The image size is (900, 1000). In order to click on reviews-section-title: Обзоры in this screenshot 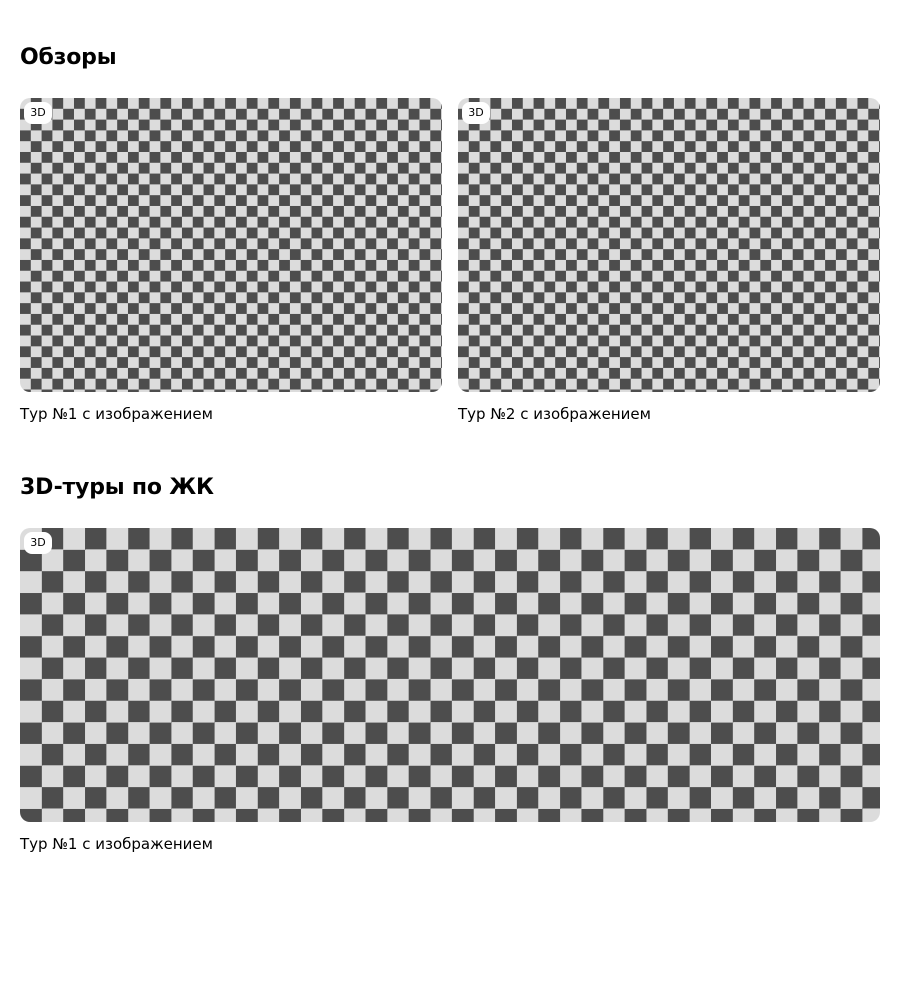, I will do `click(68, 57)`.